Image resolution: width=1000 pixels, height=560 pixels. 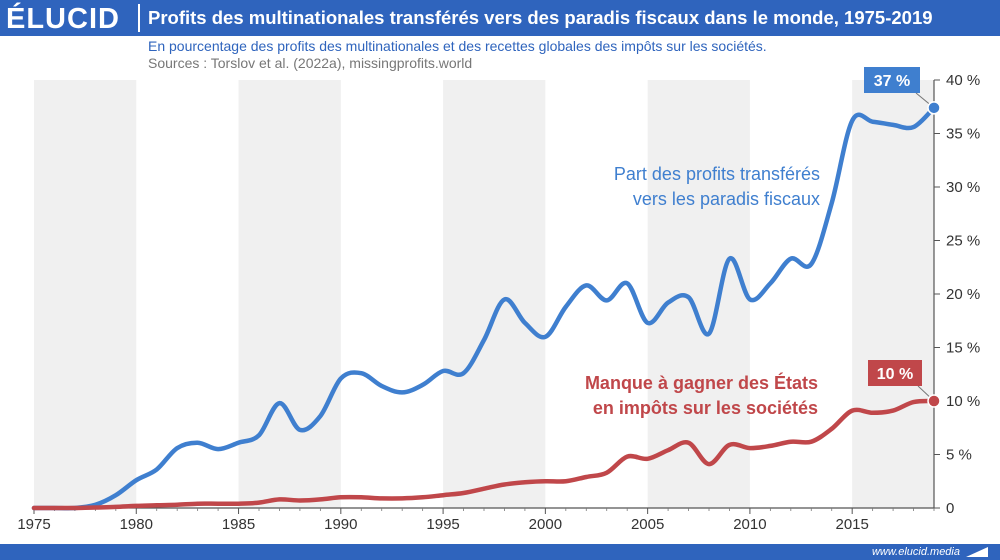 I want to click on x-tick-label: 2015, so click(x=851, y=524).